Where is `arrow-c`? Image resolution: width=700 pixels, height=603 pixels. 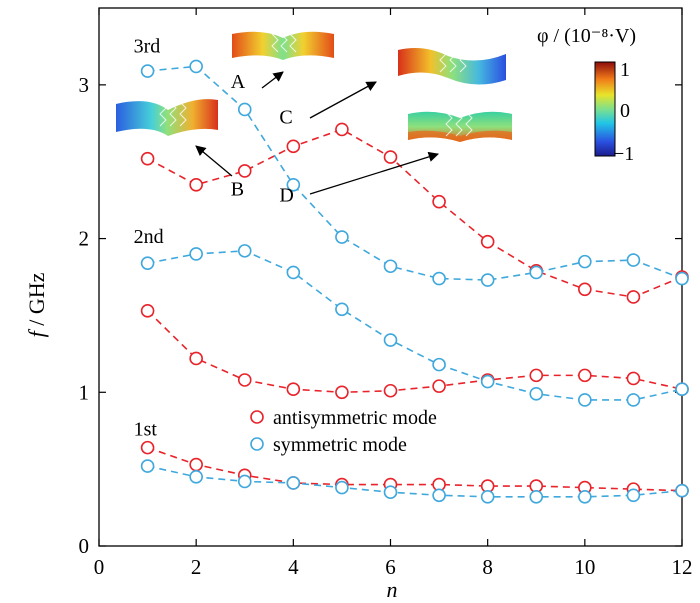 arrow-c is located at coordinates (343, 100).